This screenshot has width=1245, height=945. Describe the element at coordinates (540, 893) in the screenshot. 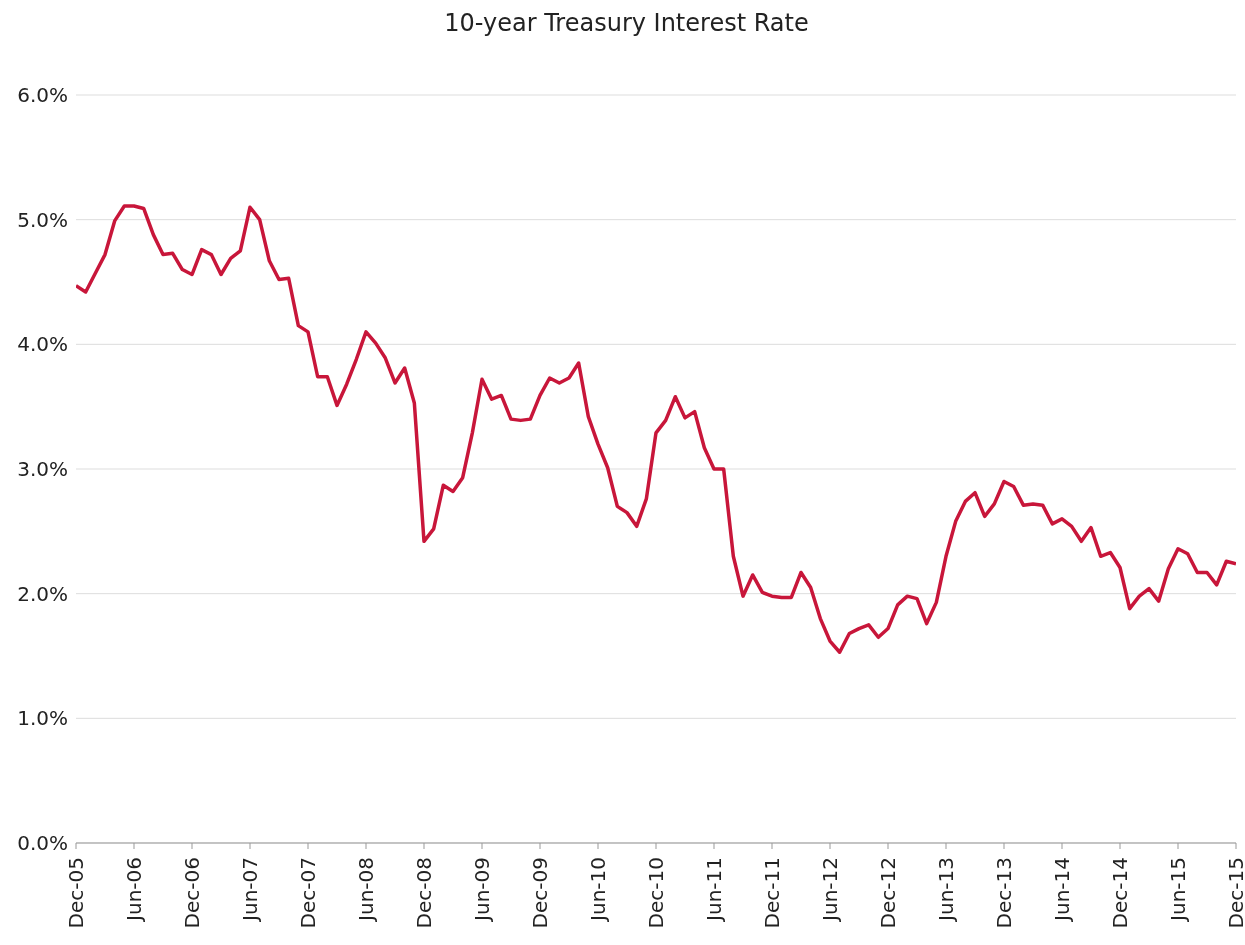

I see `x-tick-label: Dec-09` at that location.